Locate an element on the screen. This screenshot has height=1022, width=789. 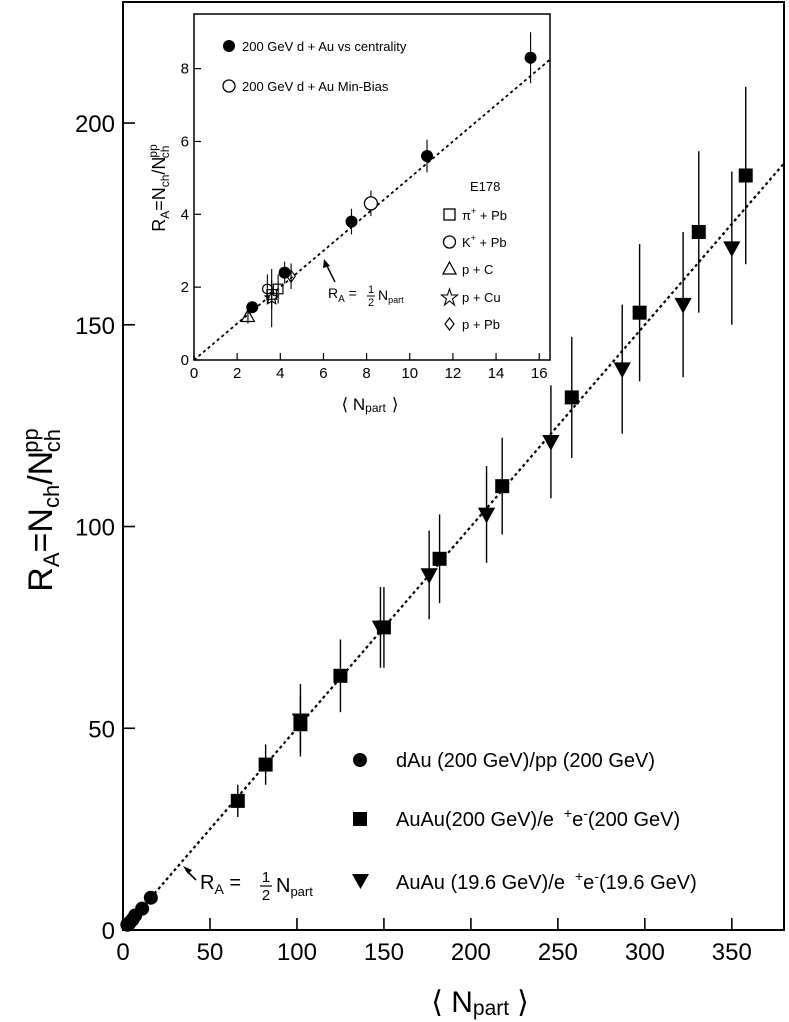
x-tick-label: 150 is located at coordinates (384, 952).